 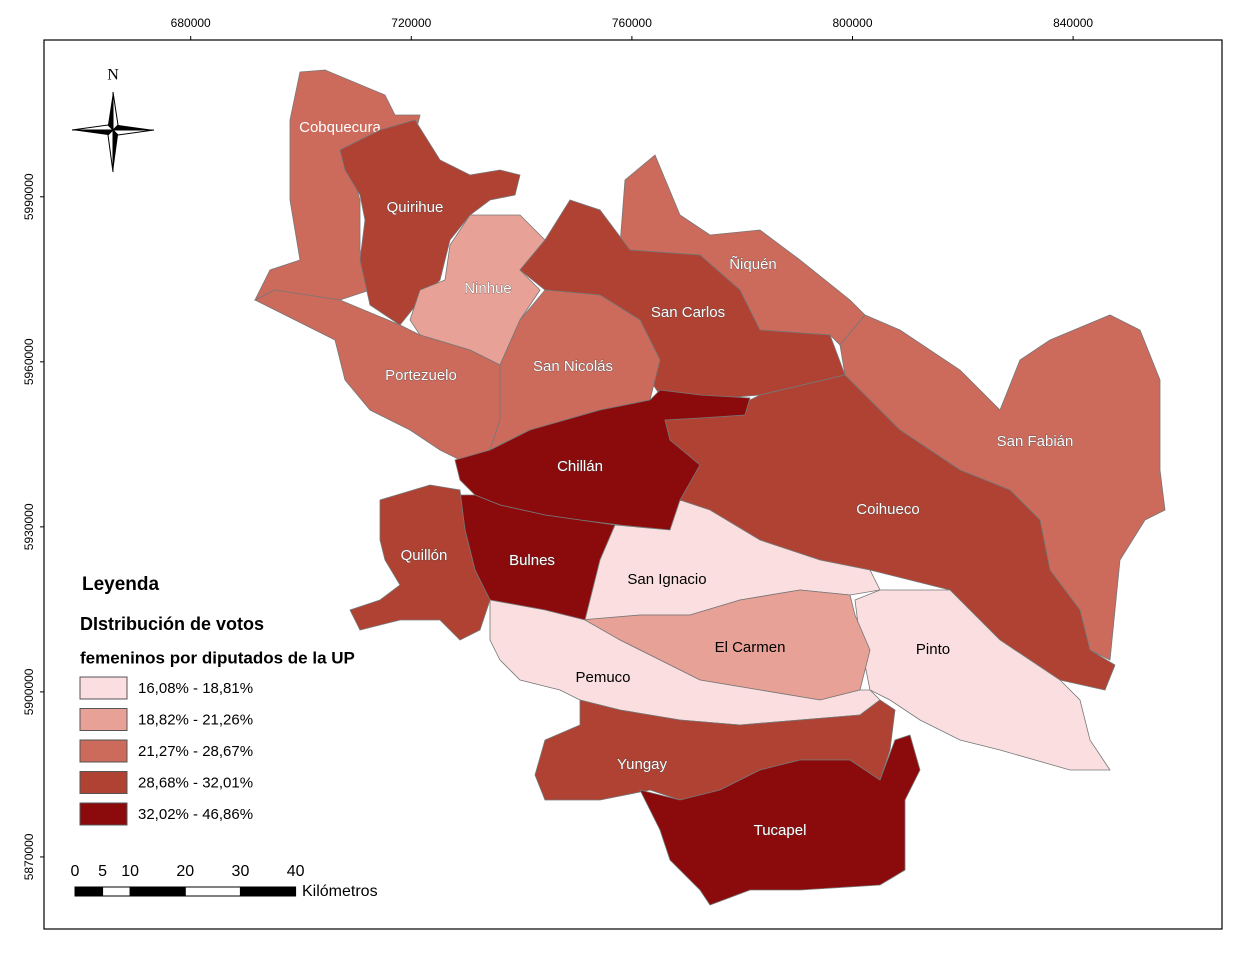 What do you see at coordinates (415, 207) in the screenshot?
I see `commune-label: Quirihue` at bounding box center [415, 207].